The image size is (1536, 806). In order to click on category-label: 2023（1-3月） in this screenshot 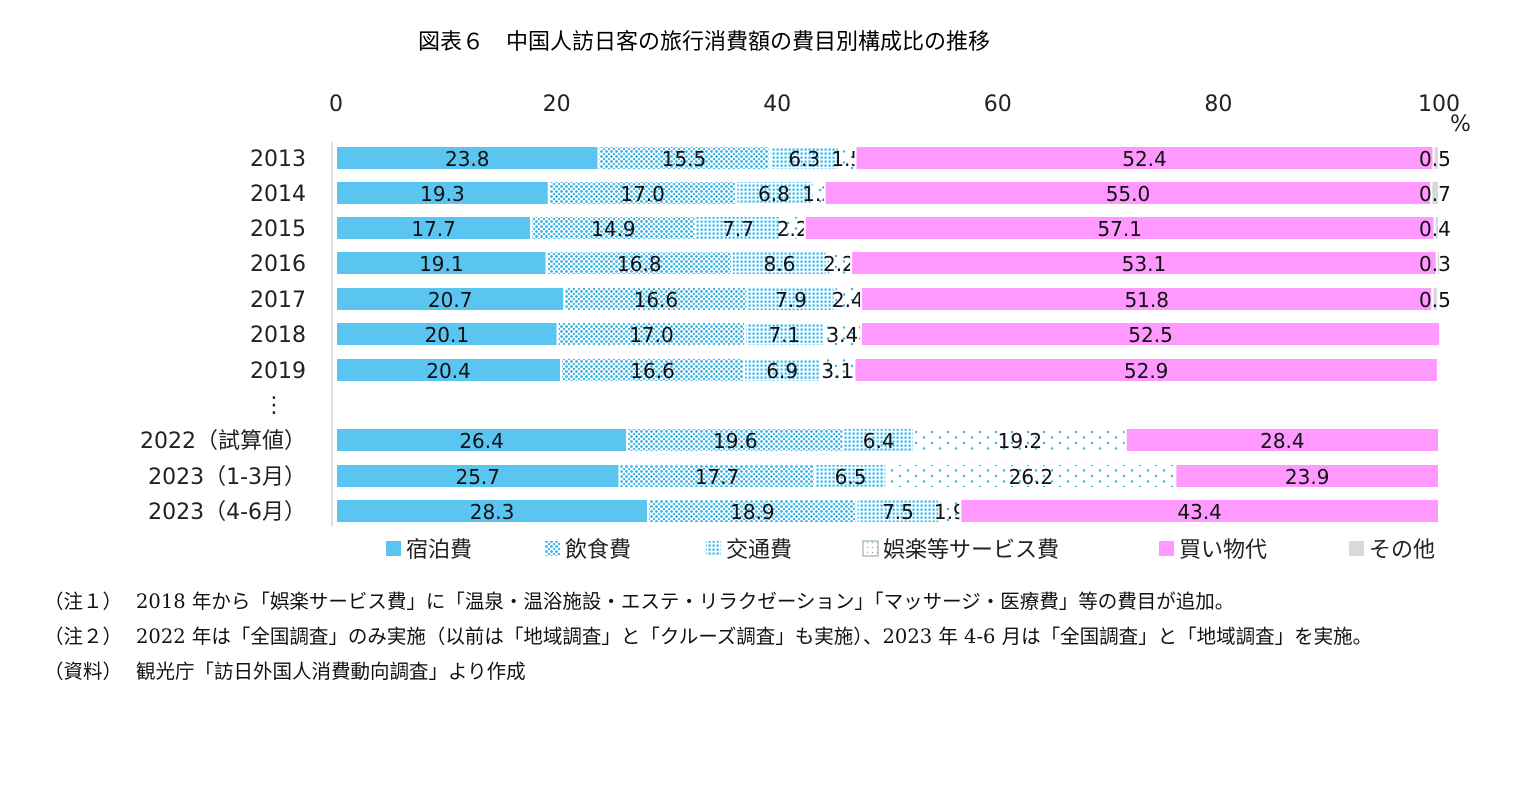, I will do `click(227, 477)`.